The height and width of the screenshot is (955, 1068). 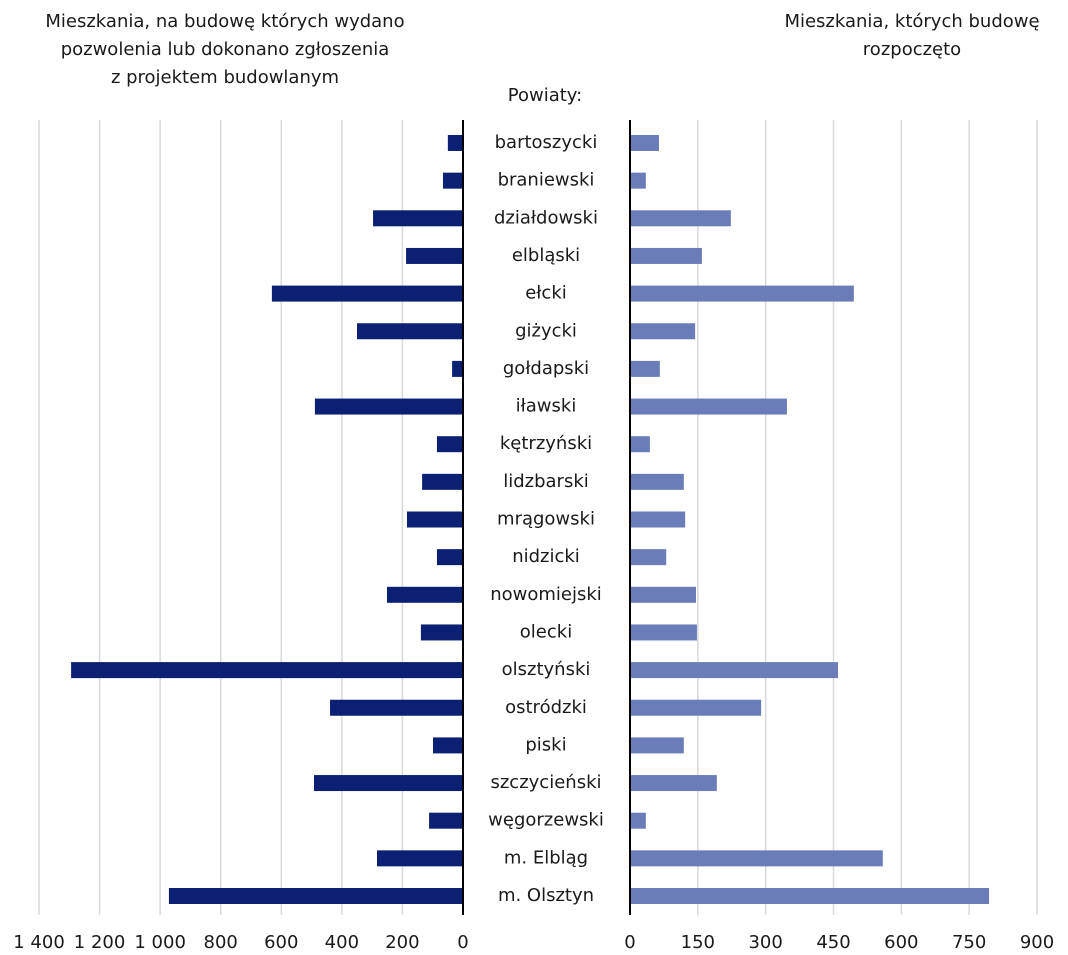 I want to click on category-label: nowomiejski, so click(x=546, y=594).